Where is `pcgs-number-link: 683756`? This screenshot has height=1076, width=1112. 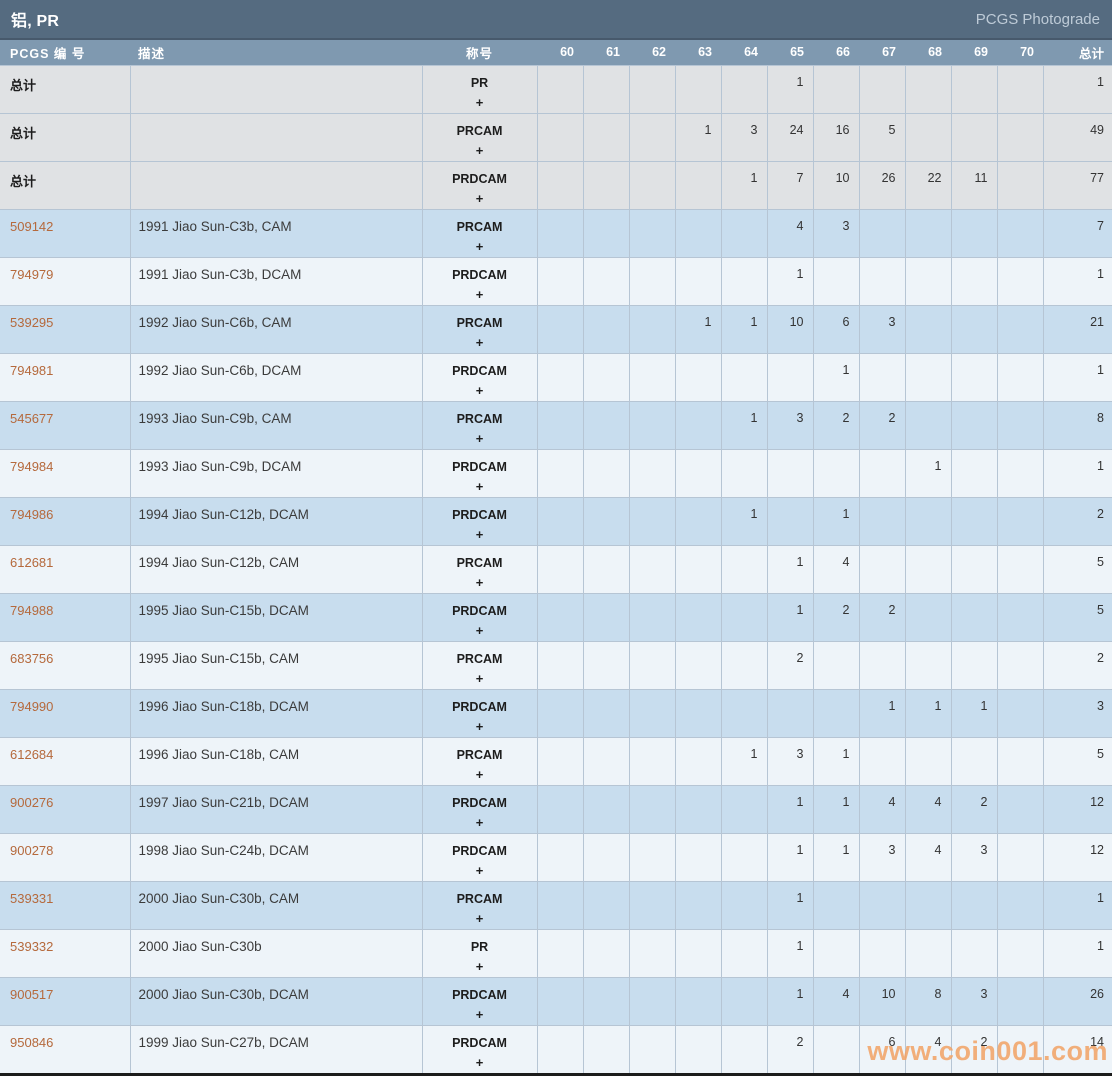
pcgs-number-link: 683756 is located at coordinates (32, 658).